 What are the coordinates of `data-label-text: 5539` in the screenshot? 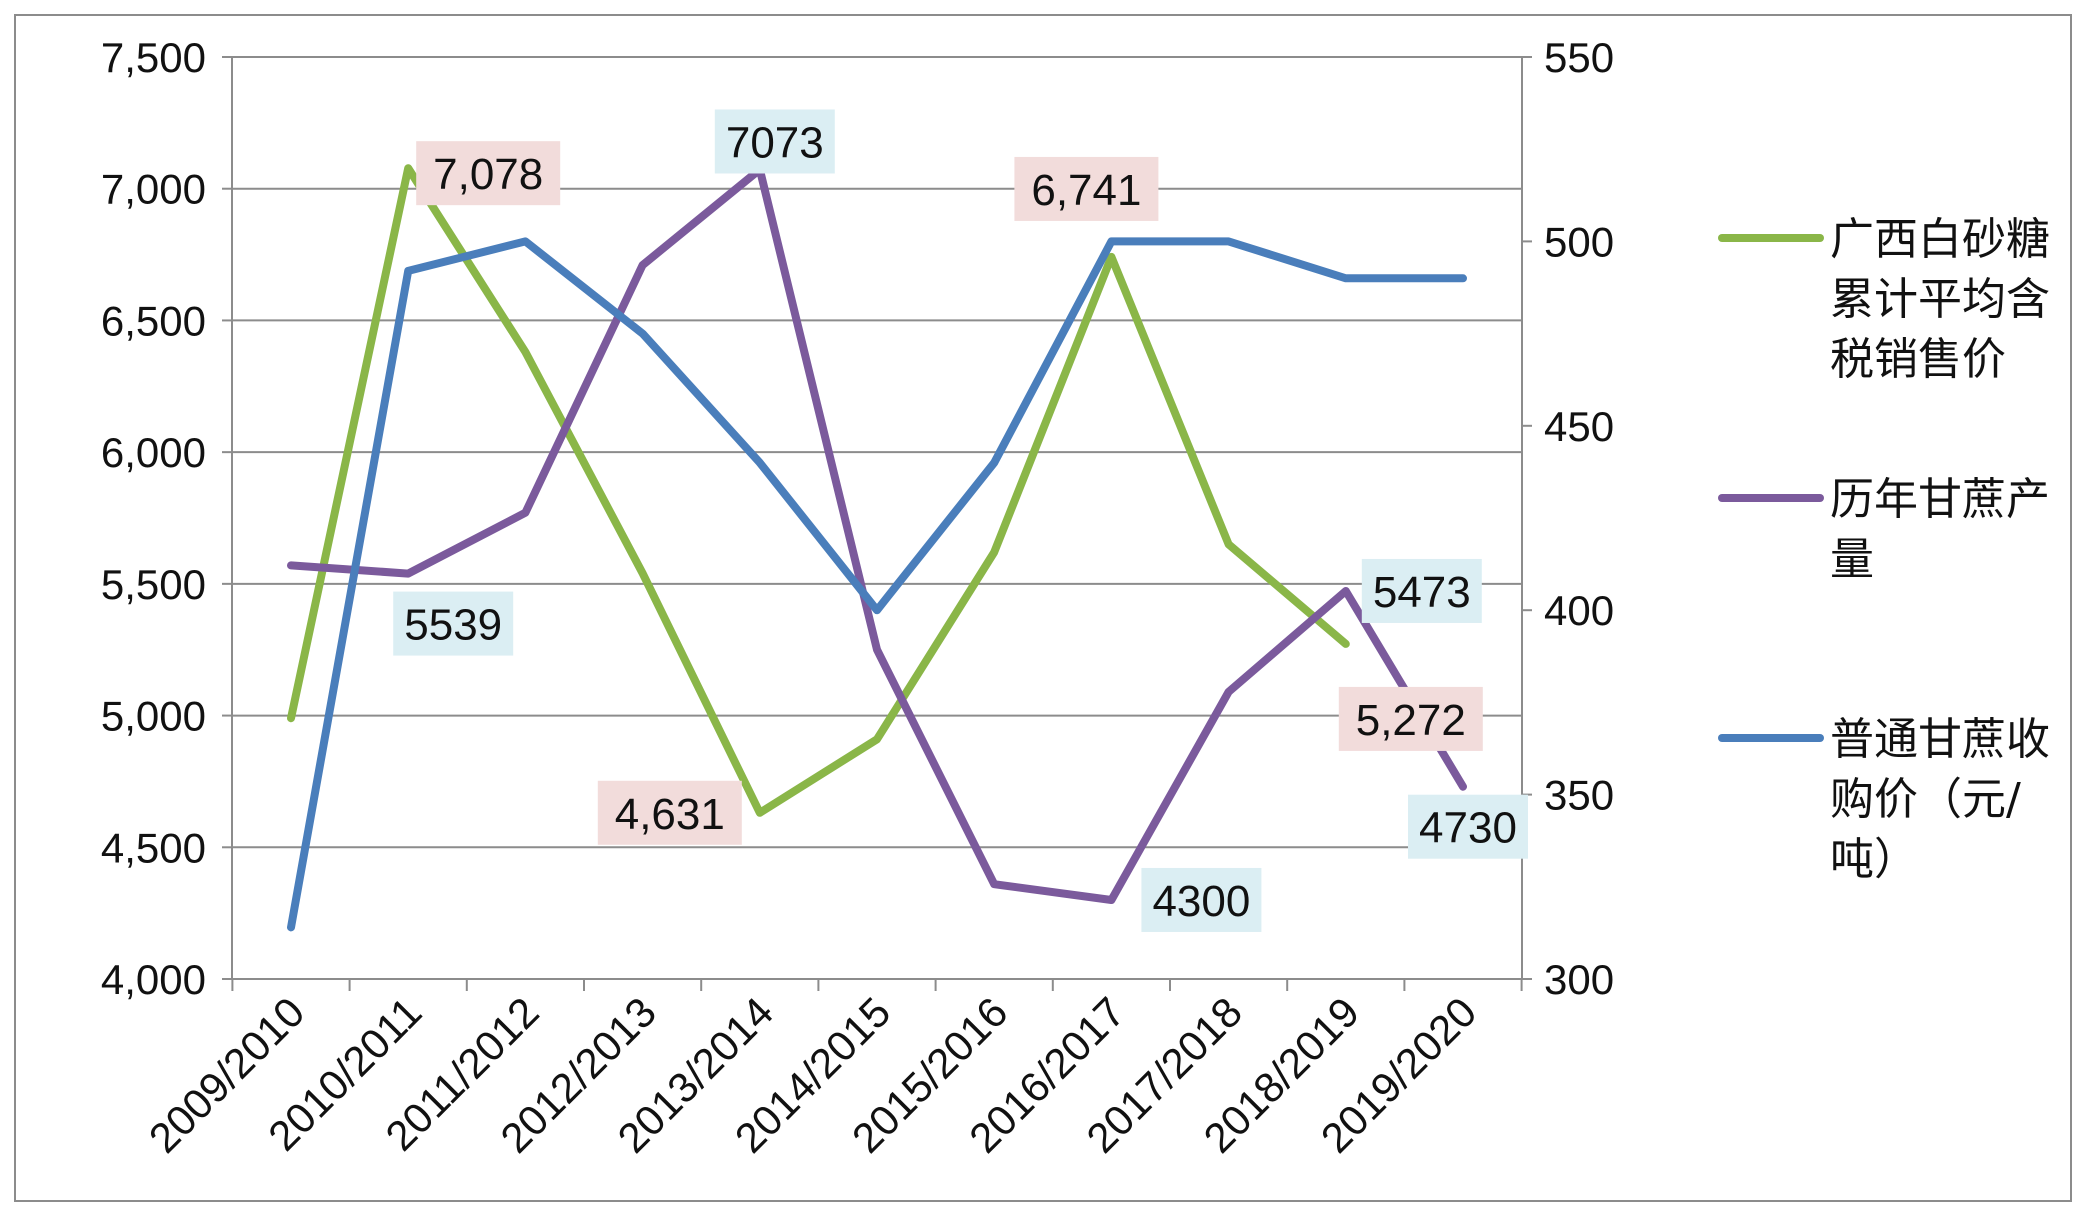 It's located at (453, 625).